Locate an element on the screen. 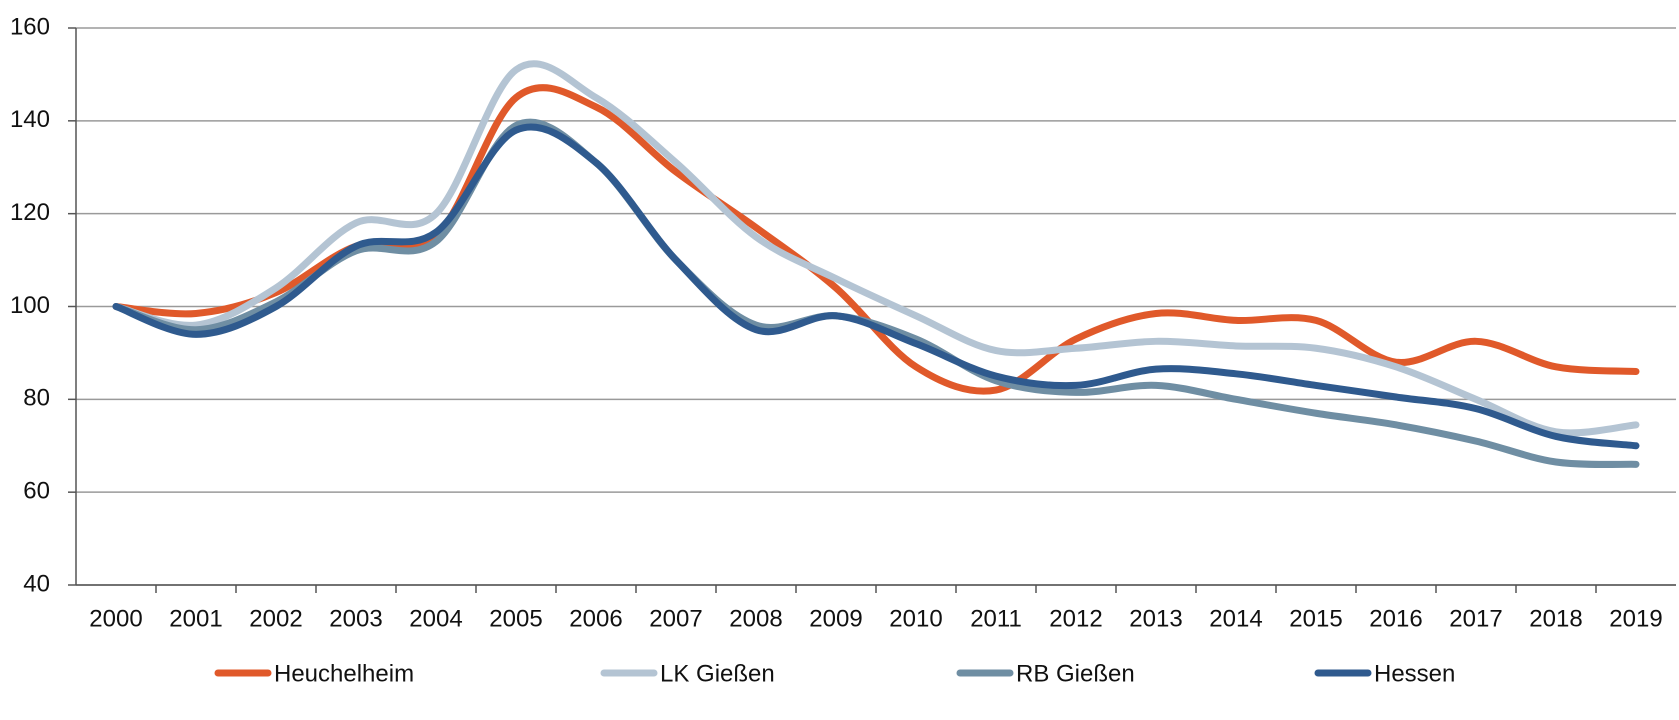 The width and height of the screenshot is (1679, 720). x-tick-label: 2005 is located at coordinates (515, 618).